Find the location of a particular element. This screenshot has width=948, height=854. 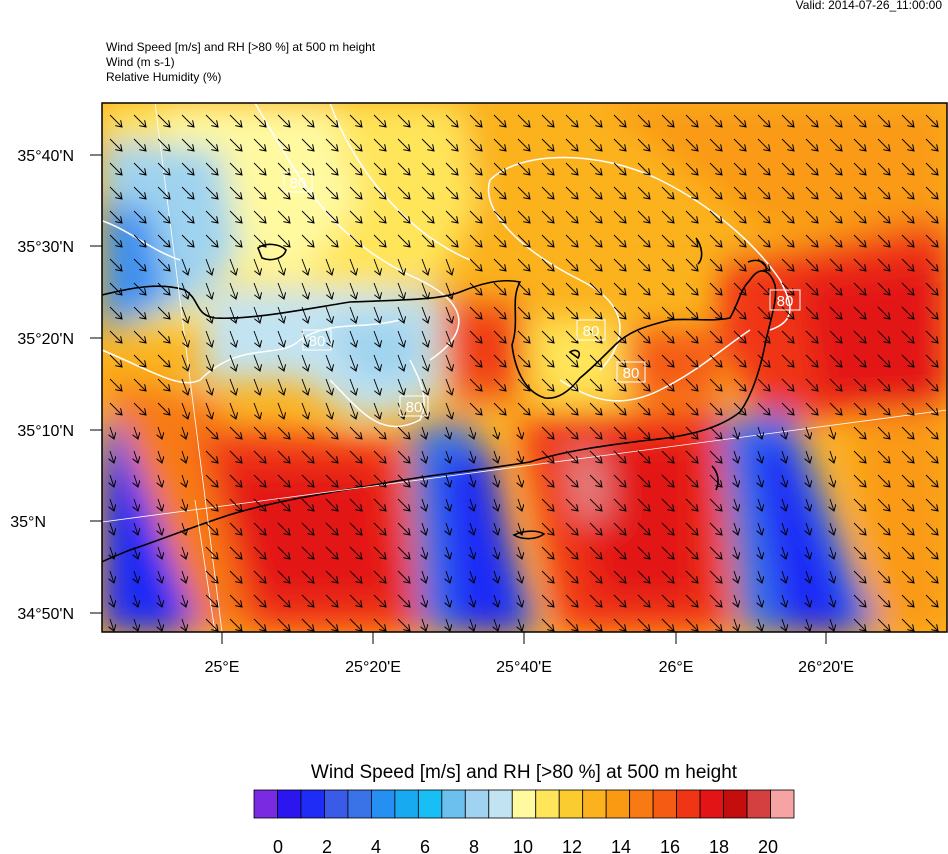

lon-axis: 25°E 25°20'E 25°40'E 26°E 26°20'E is located at coordinates (529, 654).